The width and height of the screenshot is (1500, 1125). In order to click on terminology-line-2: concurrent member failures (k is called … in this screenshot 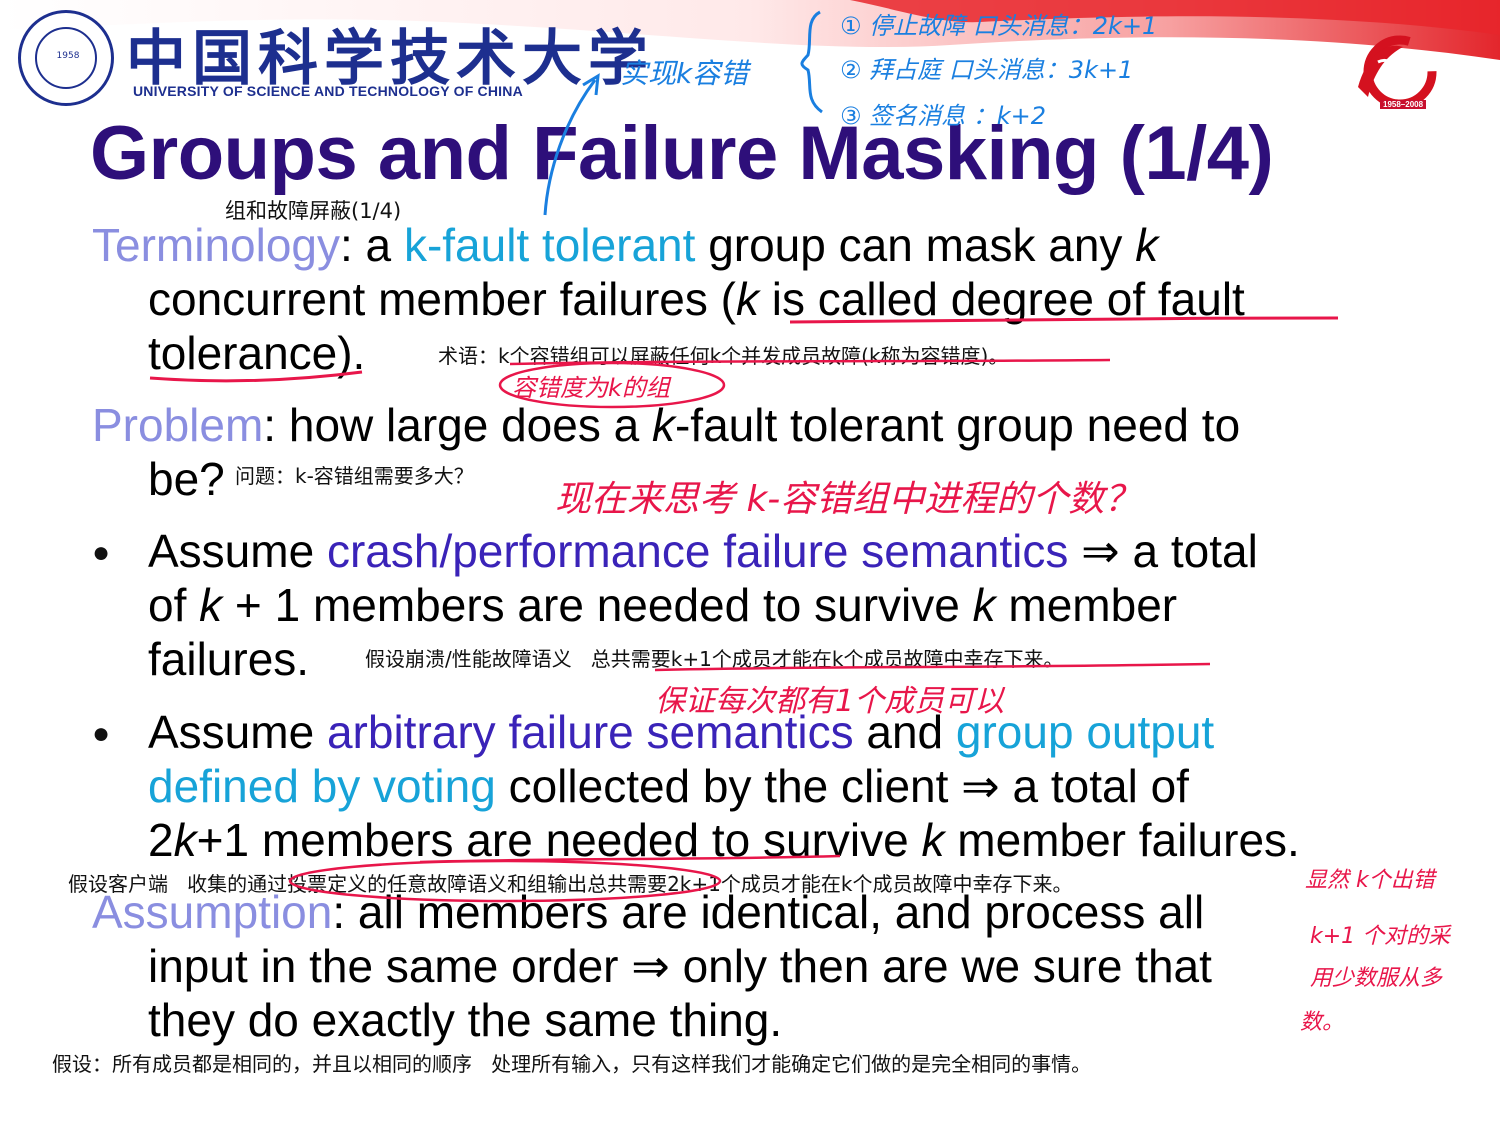, I will do `click(696, 299)`.